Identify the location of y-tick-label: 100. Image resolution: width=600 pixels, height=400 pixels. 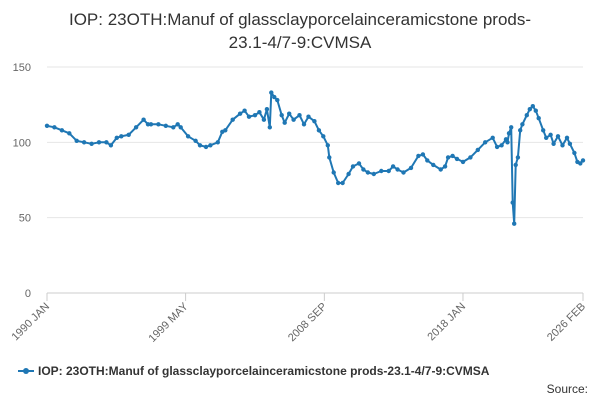
(22, 143).